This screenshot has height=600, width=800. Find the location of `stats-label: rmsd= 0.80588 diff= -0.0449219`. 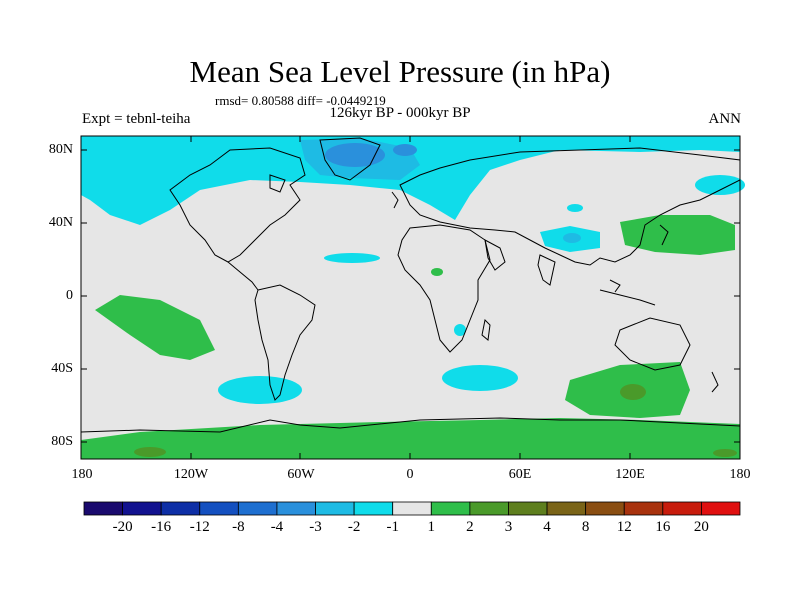

stats-label: rmsd= 0.80588 diff= -0.0449219 is located at coordinates (300, 100).